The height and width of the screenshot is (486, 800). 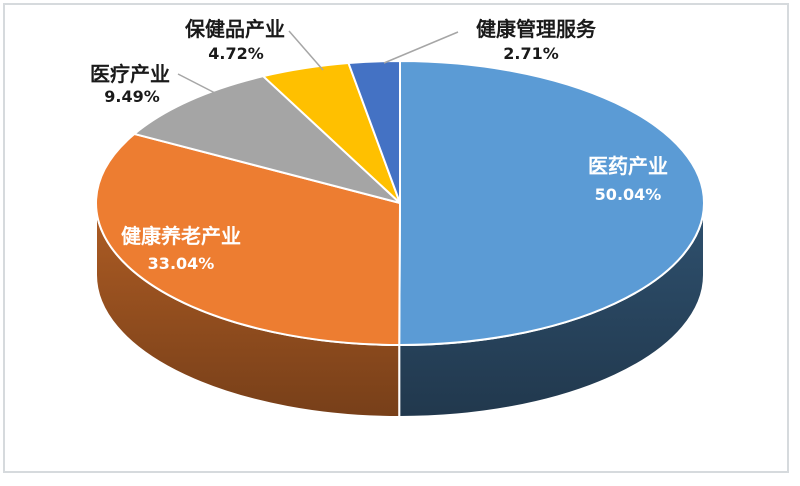 I want to click on slice-label-value-3: 4.72%, so click(x=236, y=53).